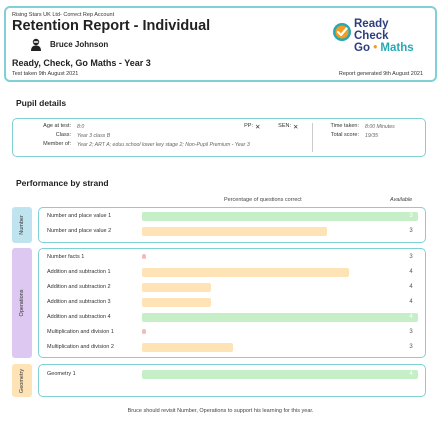 This screenshot has width=441, height=421. I want to click on class-value: Year 3 class B, so click(94, 135).